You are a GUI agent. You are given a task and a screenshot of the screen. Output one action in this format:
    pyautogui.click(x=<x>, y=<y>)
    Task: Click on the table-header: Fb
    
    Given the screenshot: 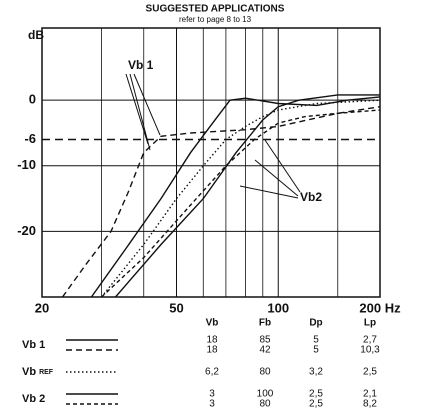 What is the action you would take?
    pyautogui.click(x=265, y=323)
    